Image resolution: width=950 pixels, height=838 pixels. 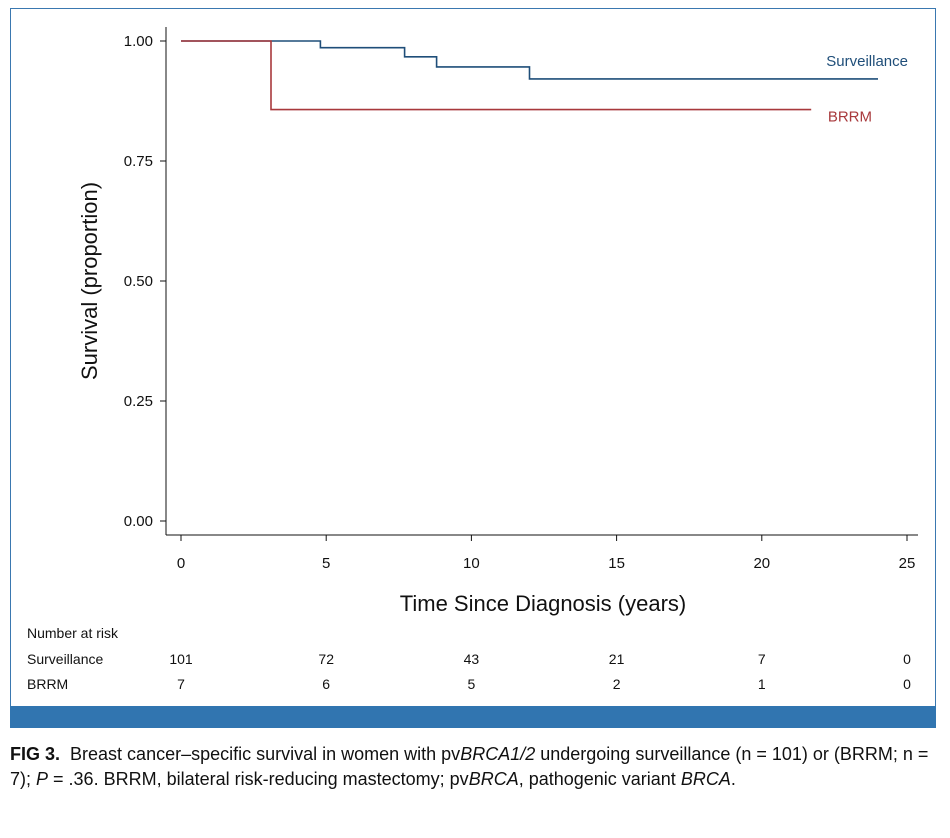 What do you see at coordinates (761, 563) in the screenshot?
I see `x-tick-label: 20` at bounding box center [761, 563].